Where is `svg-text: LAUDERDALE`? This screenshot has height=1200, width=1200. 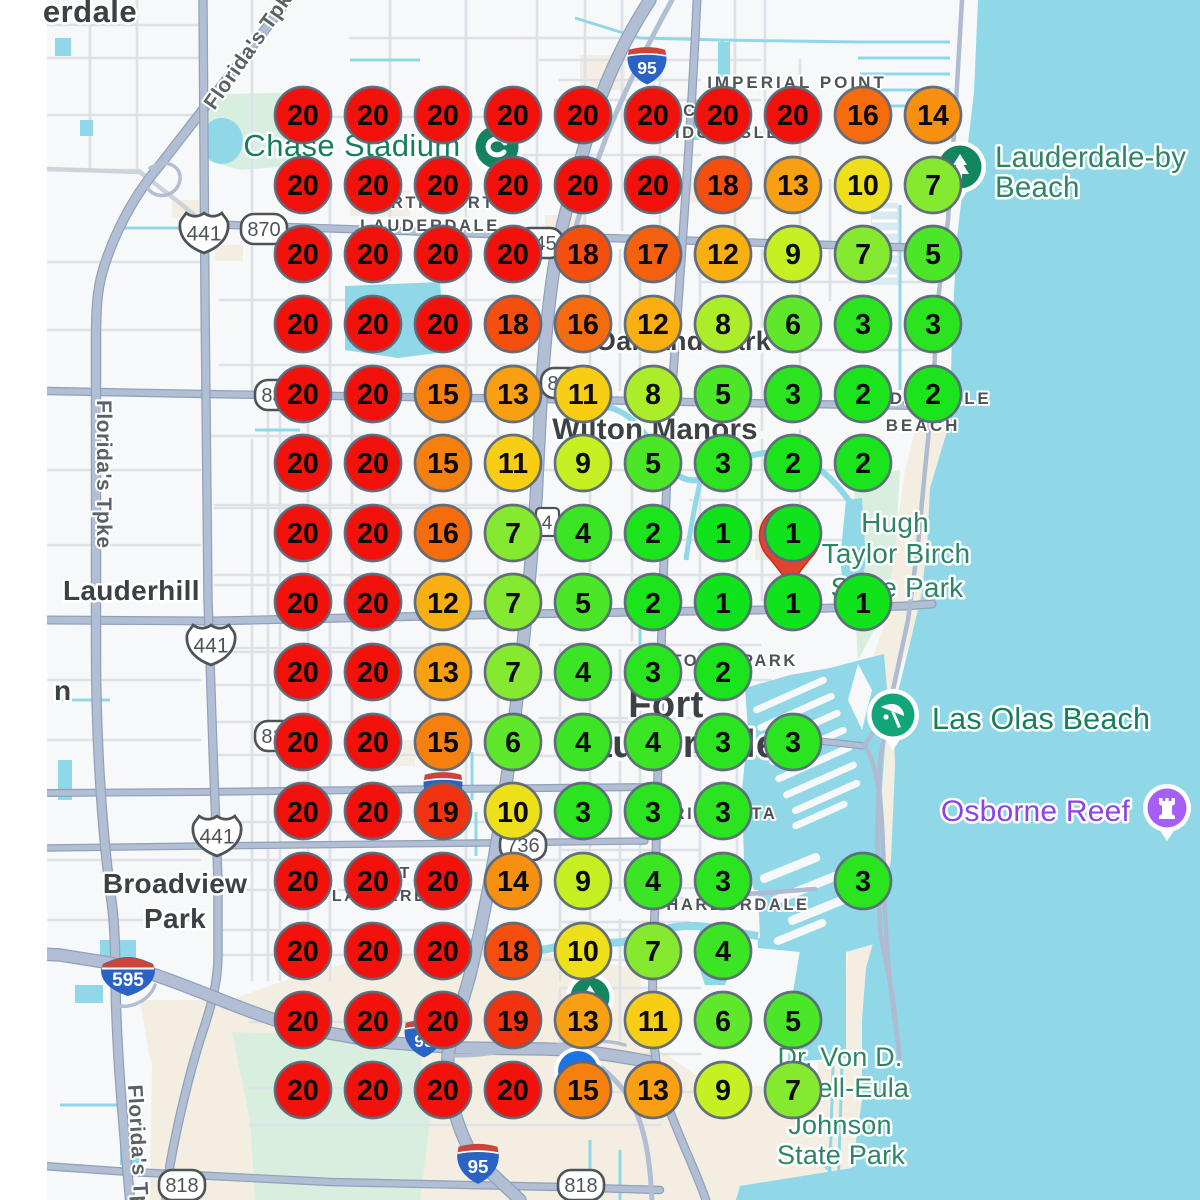 svg-text: LAUDERDALE is located at coordinates (430, 226).